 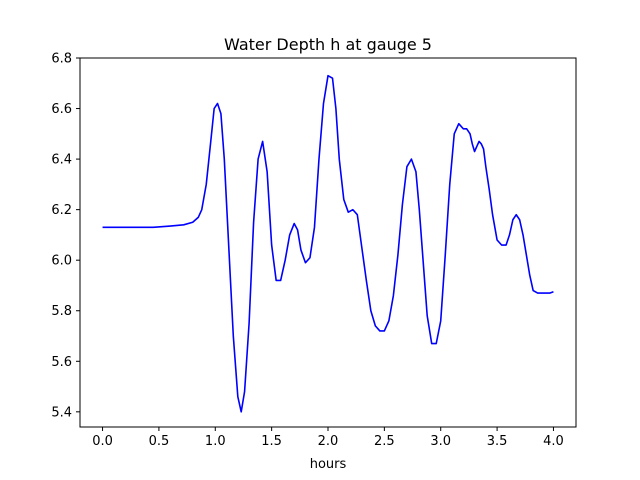 What do you see at coordinates (61, 311) in the screenshot?
I see `y-tick-label: 5.8` at bounding box center [61, 311].